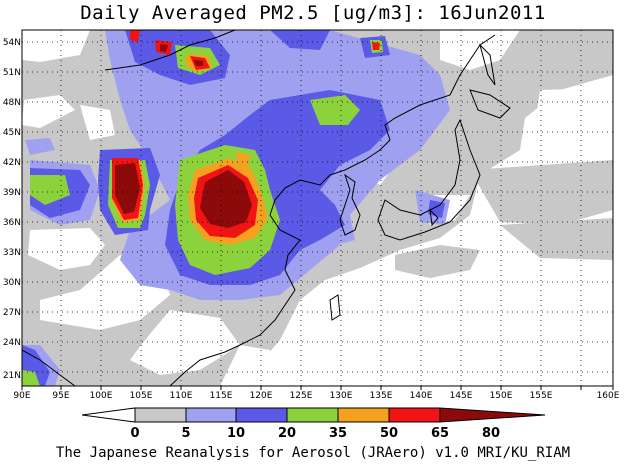 This screenshot has height=466, width=626. Describe the element at coordinates (461, 396) in the screenshot. I see `lon-label: 145E` at that location.